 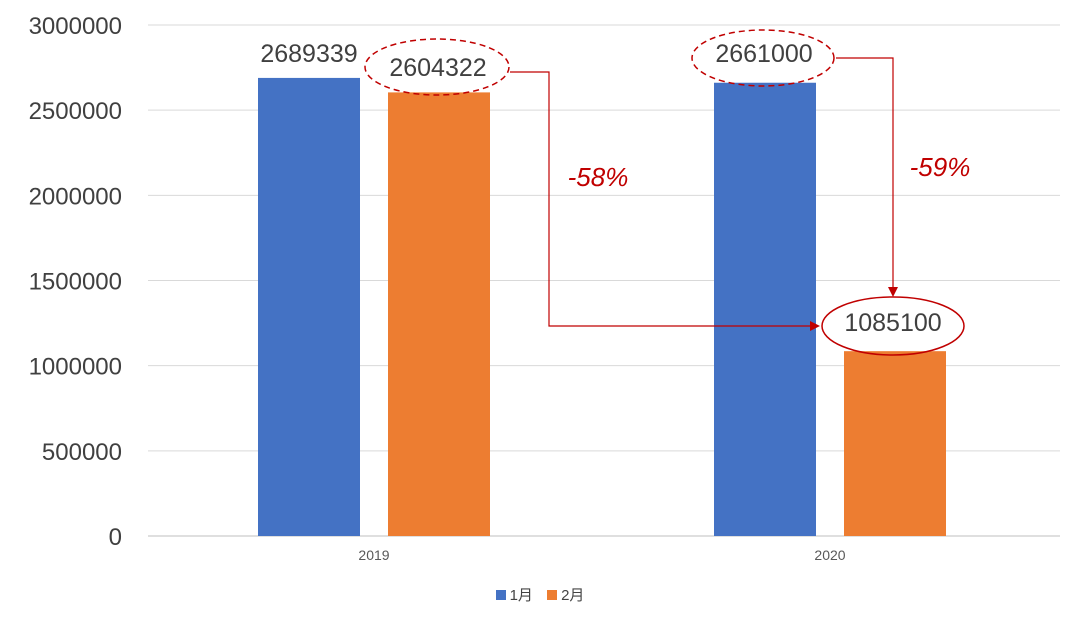 I want to click on legend-item-series-1: 1月, so click(x=514, y=594).